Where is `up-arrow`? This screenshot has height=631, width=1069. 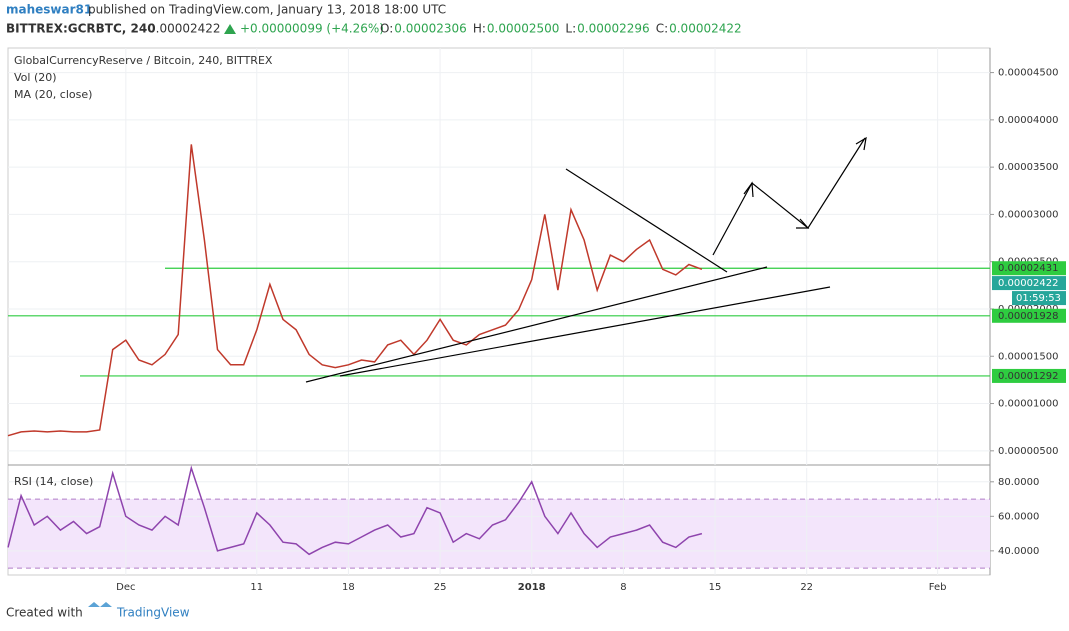
up-arrow is located at coordinates (230, 29).